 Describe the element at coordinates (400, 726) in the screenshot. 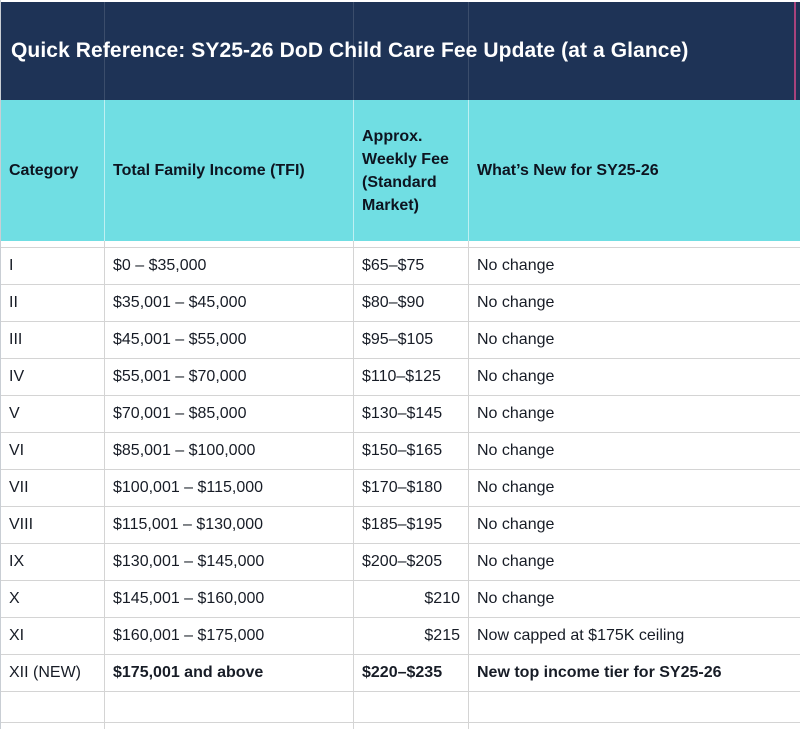

I see `empty-row-partial` at that location.